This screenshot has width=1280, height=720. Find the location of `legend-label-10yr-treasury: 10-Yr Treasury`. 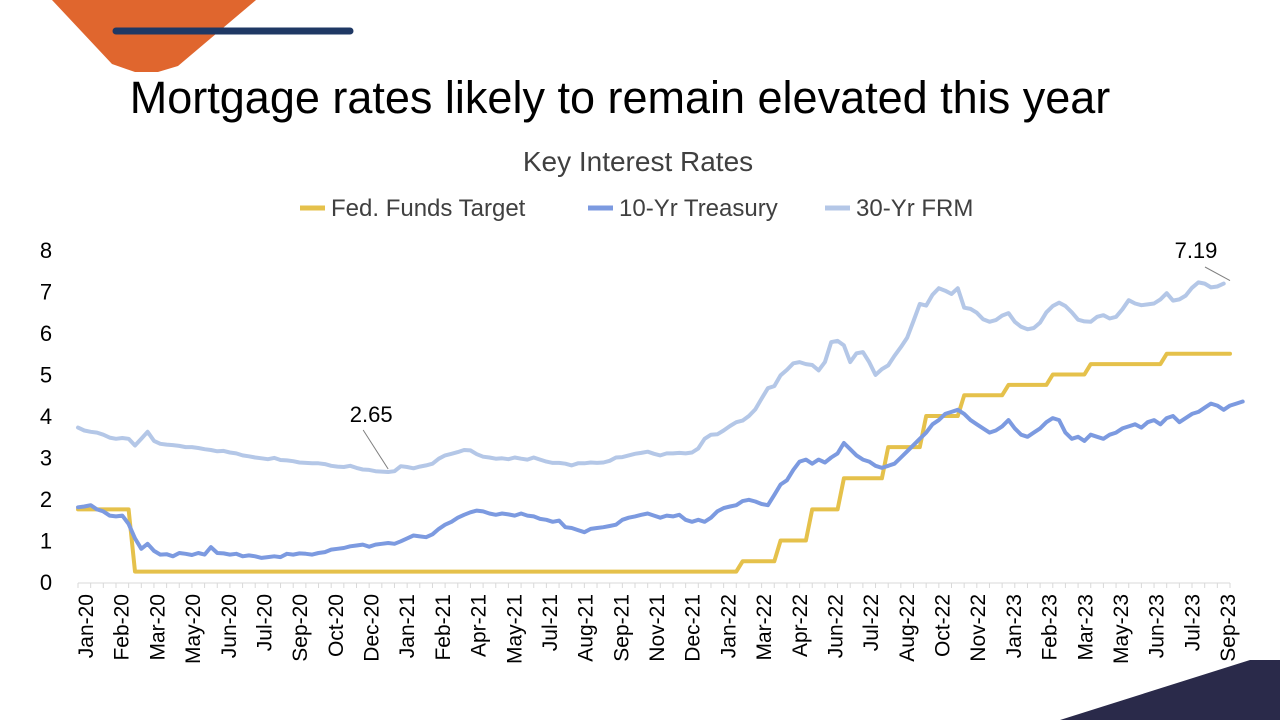

legend-label-10yr-treasury: 10-Yr Treasury is located at coordinates (698, 208).